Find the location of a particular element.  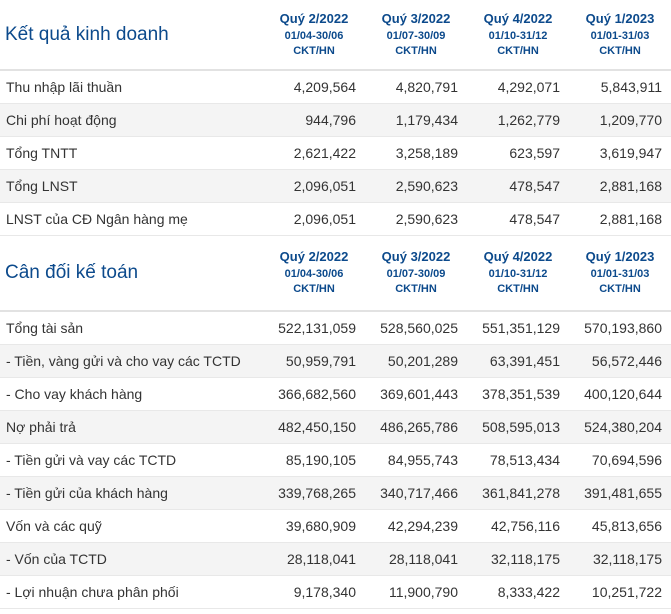

cell-value: 1,209,770 is located at coordinates (620, 120).